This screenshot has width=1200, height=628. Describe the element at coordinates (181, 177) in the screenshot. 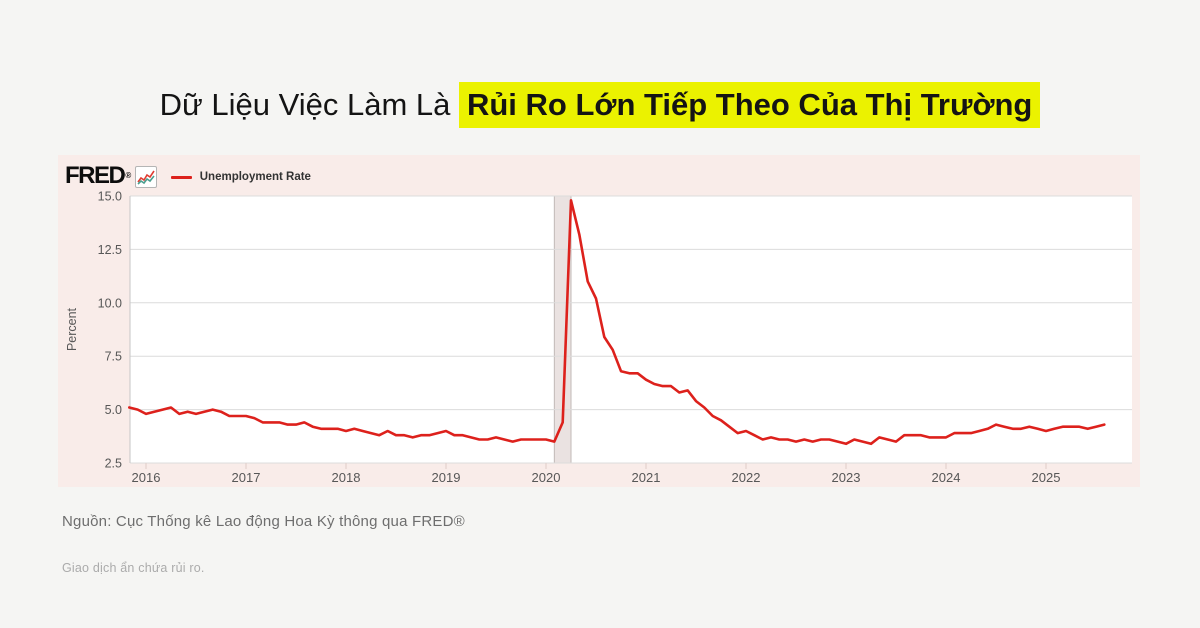

I see `legend-line-swatch` at that location.